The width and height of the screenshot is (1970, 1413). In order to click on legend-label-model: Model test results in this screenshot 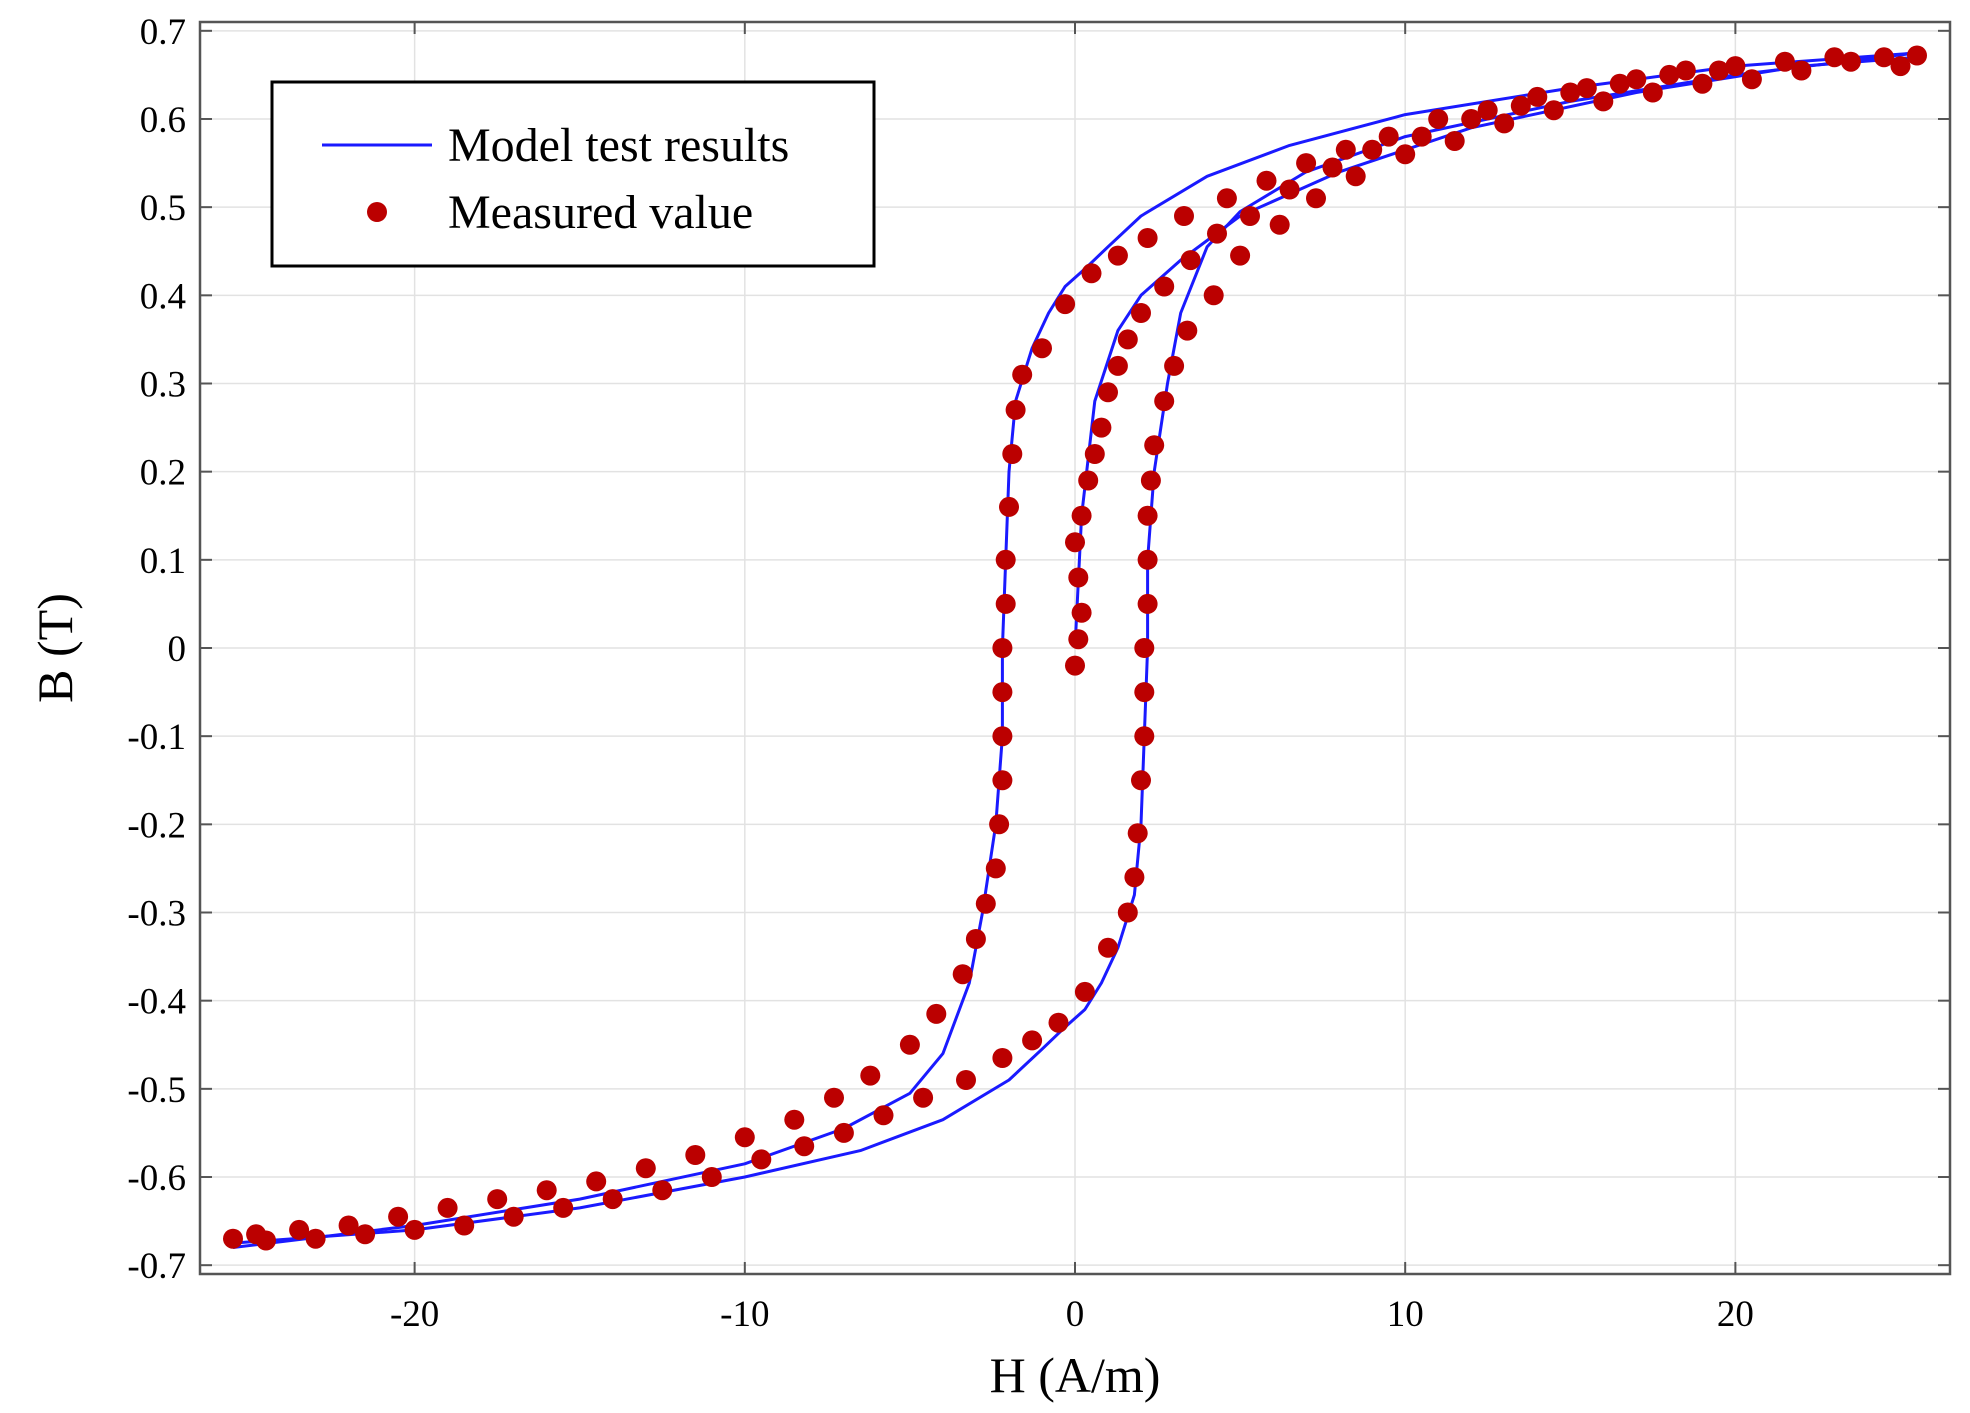, I will do `click(618, 145)`.